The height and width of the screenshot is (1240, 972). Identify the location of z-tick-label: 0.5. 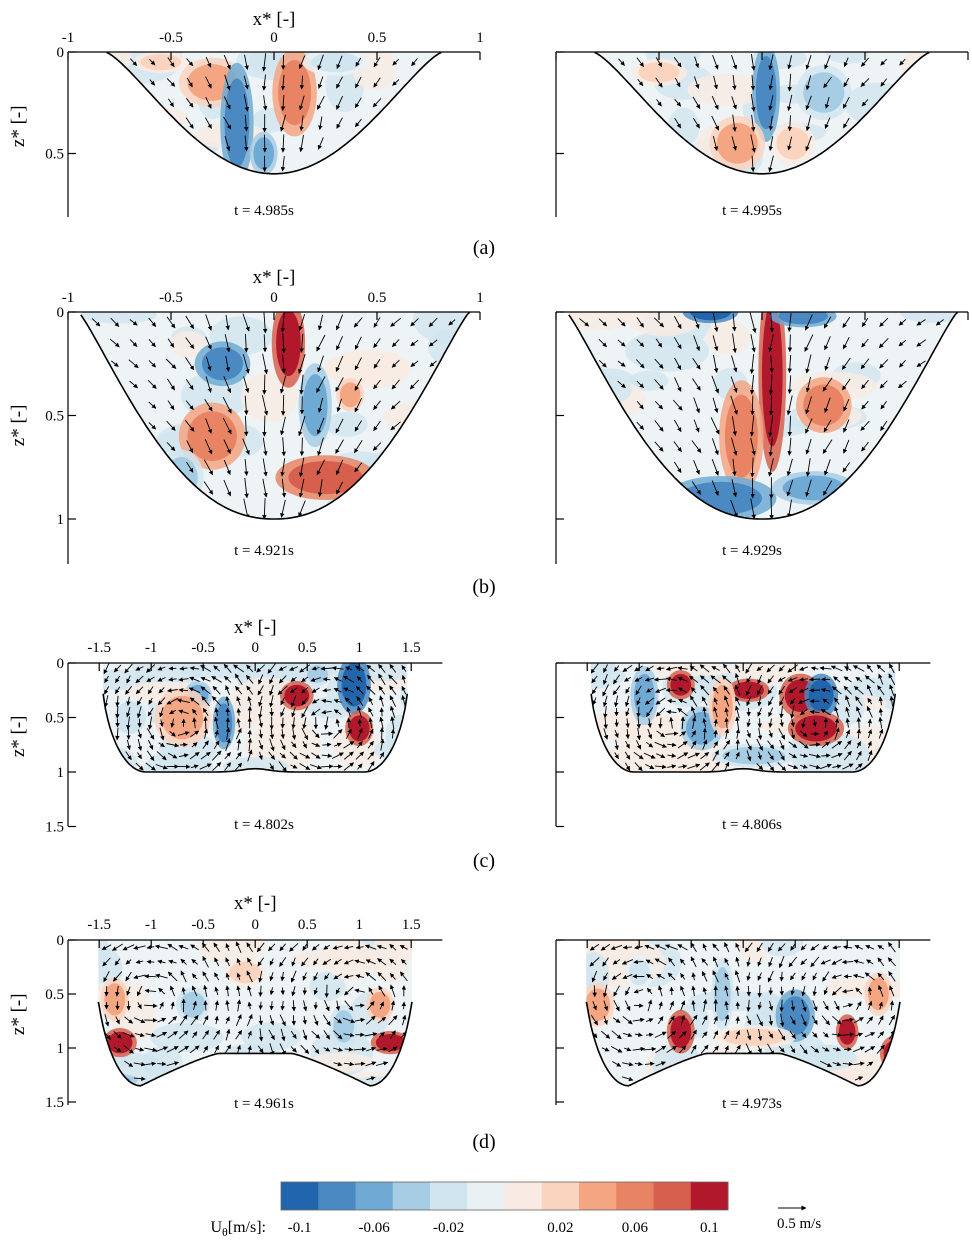
(54, 155).